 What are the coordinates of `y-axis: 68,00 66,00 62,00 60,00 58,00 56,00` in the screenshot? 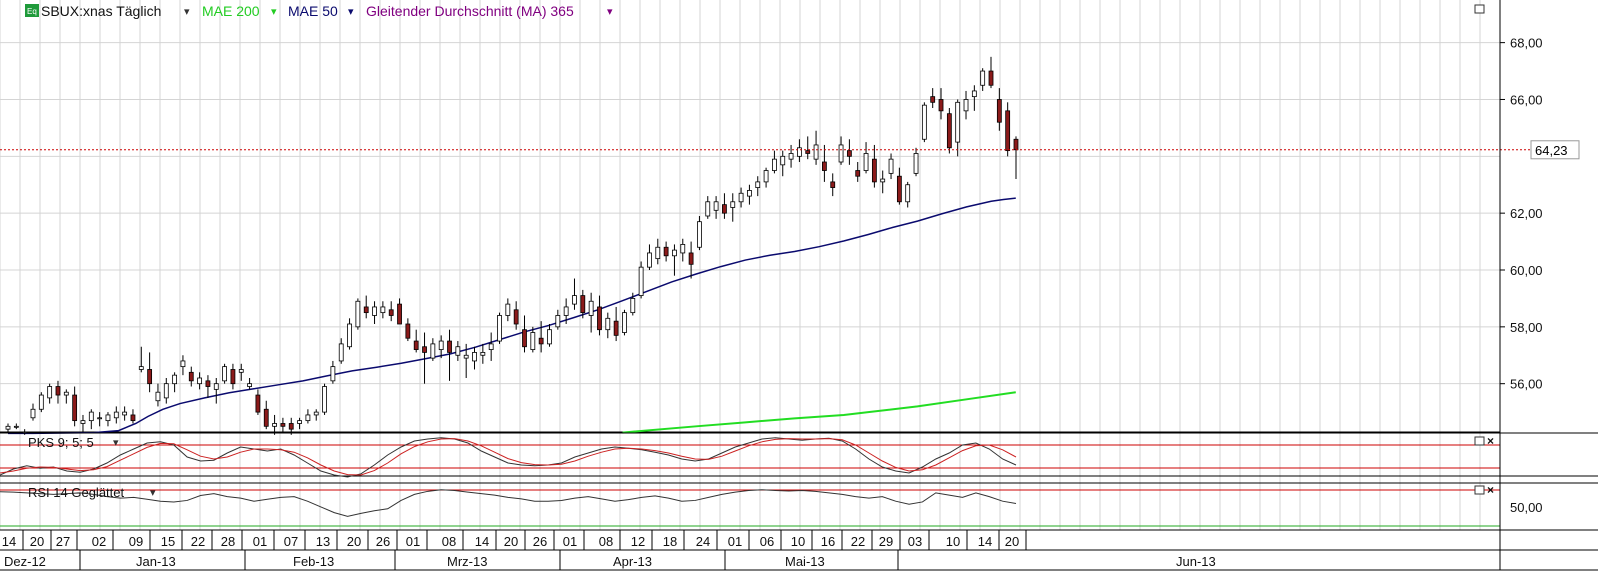 It's located at (1521, 214).